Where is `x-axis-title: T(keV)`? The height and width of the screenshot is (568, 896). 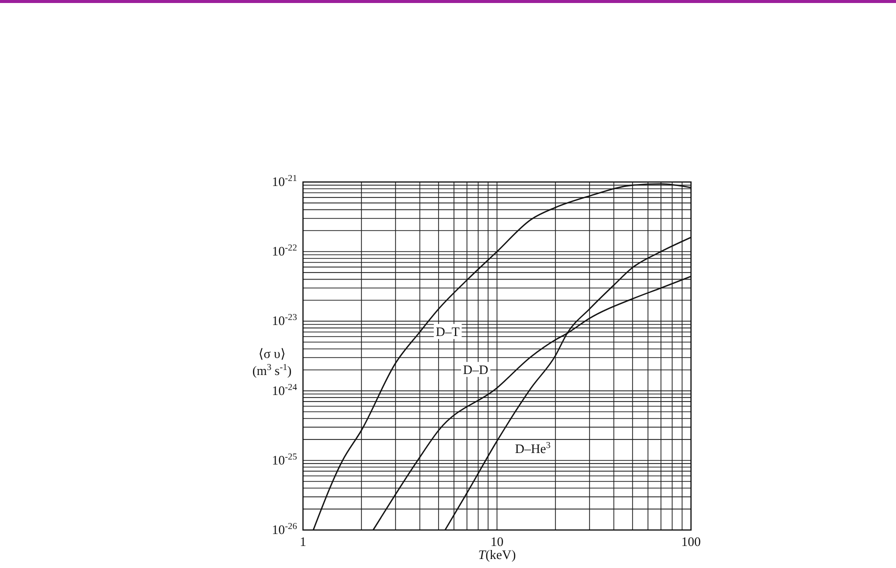 x-axis-title: T(keV) is located at coordinates (497, 554).